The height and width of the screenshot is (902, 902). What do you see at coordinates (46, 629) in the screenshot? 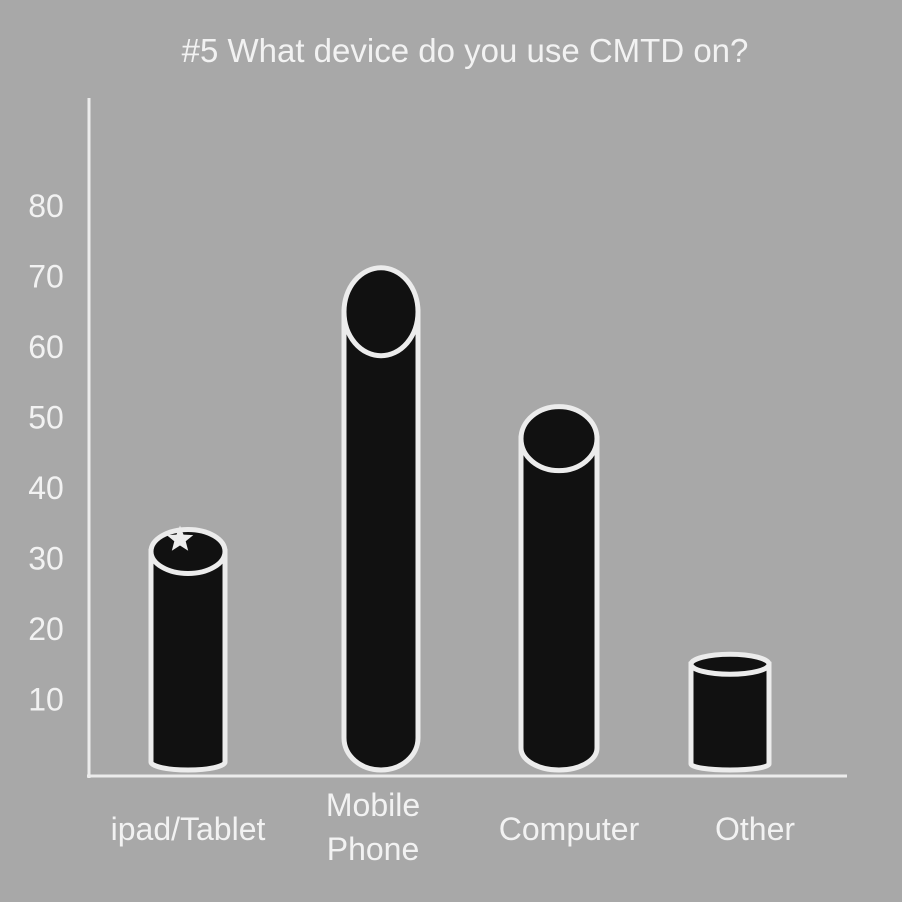
I see `y-tick-label: 20` at bounding box center [46, 629].